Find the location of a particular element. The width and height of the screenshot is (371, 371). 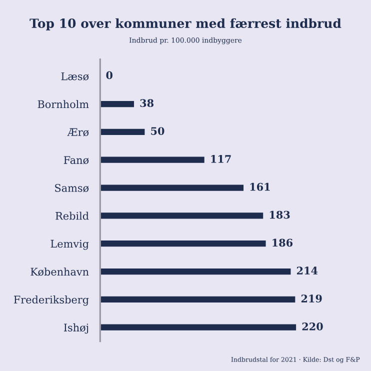

data-label: 117 is located at coordinates (221, 159).